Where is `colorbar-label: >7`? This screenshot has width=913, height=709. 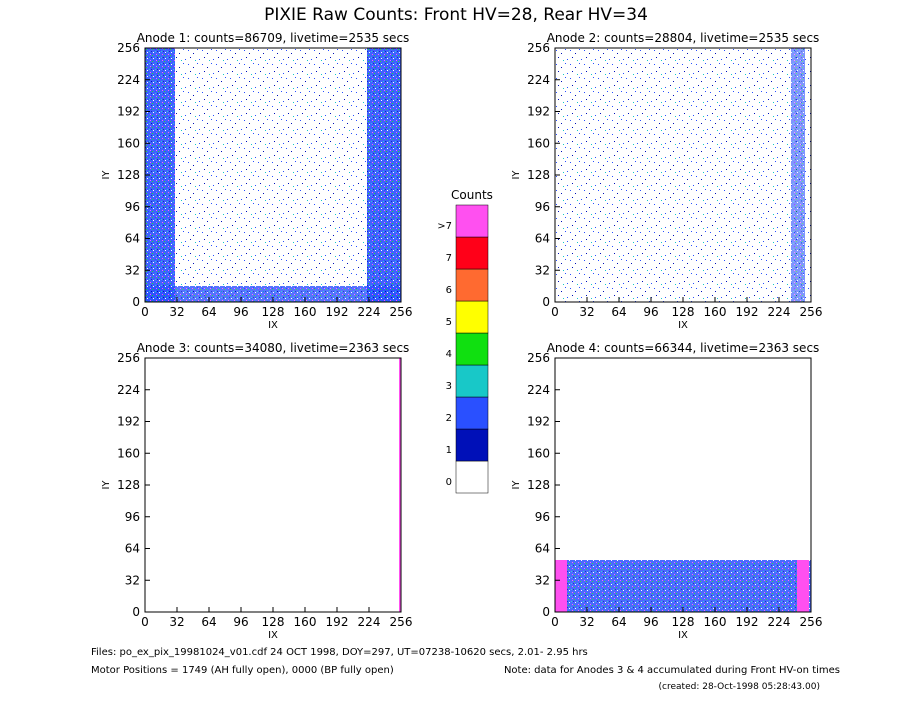
colorbar-label: >7 is located at coordinates (444, 226).